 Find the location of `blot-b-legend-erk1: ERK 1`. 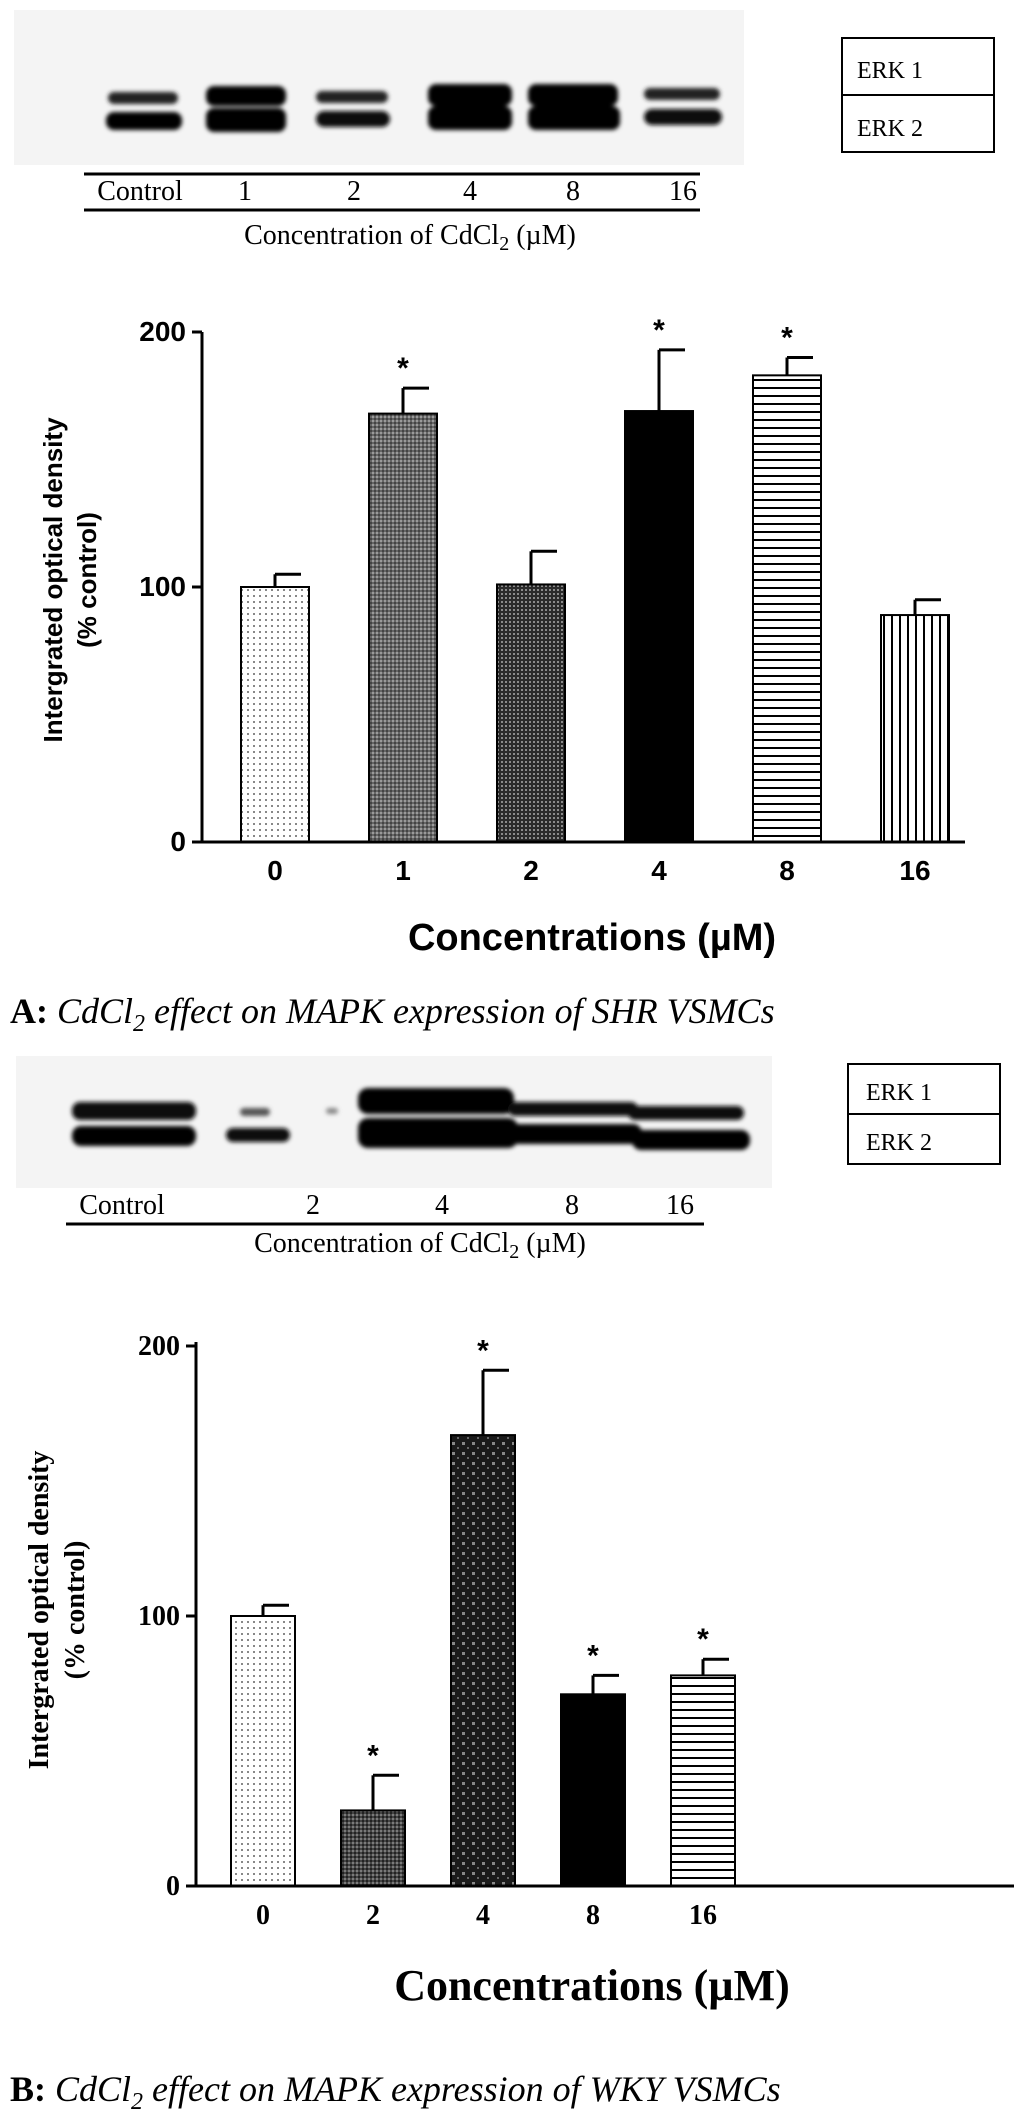

blot-b-legend-erk1: ERK 1 is located at coordinates (899, 1093).